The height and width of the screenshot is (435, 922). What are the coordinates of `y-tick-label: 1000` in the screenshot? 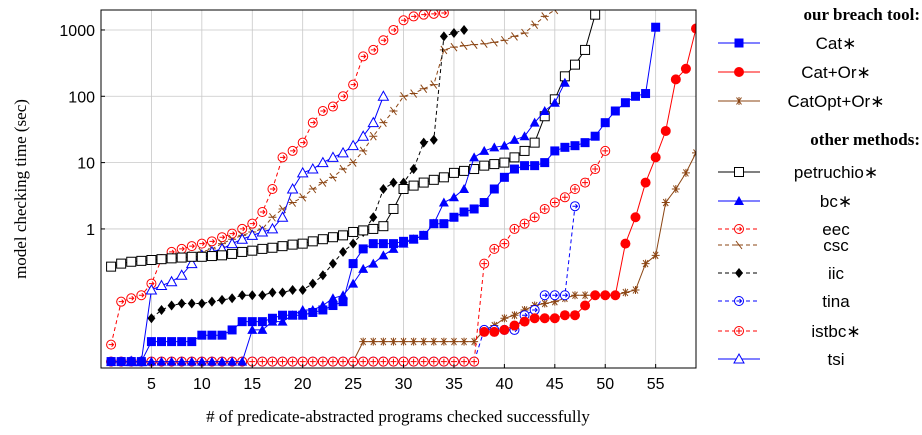 It's located at (77, 31).